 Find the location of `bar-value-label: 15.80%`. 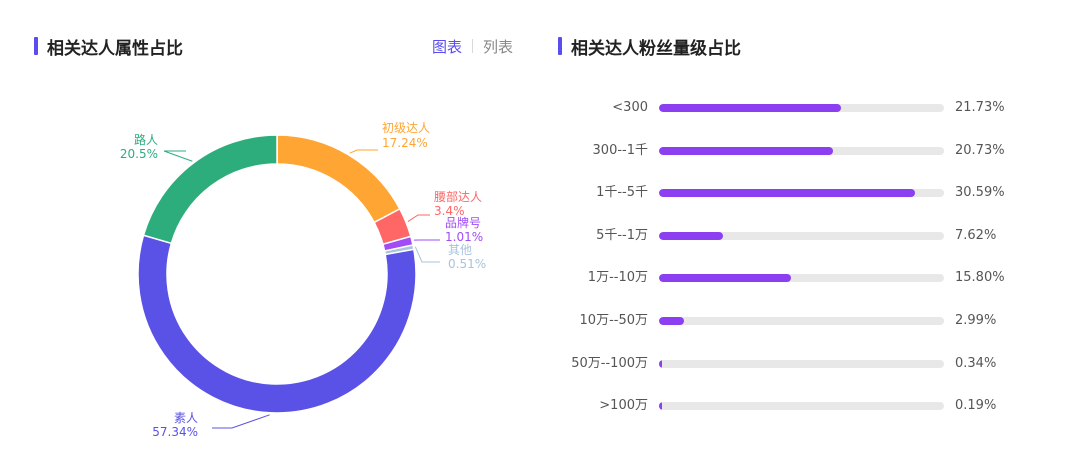

bar-value-label: 15.80% is located at coordinates (980, 278).